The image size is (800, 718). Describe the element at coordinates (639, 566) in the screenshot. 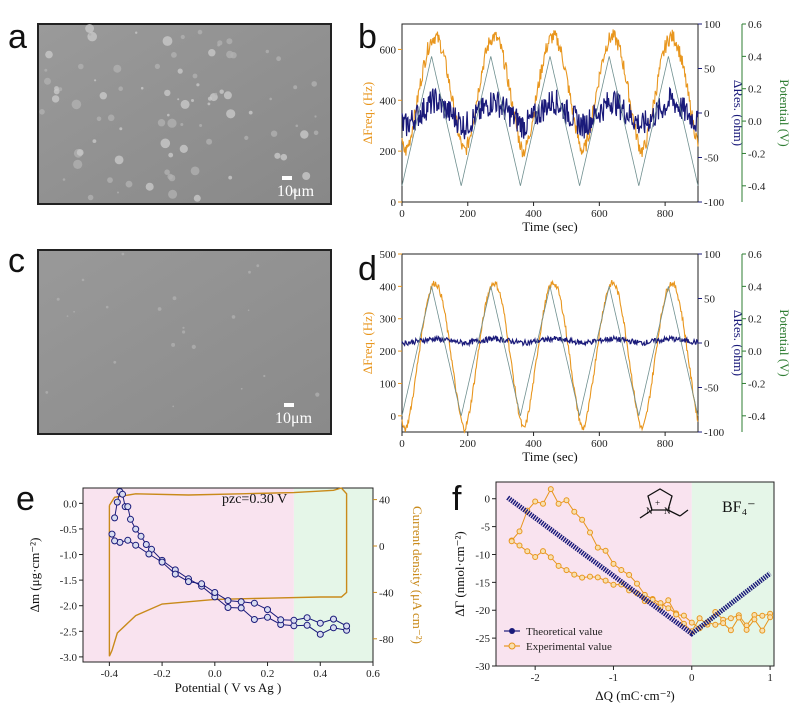

I see `series-theoretical` at that location.